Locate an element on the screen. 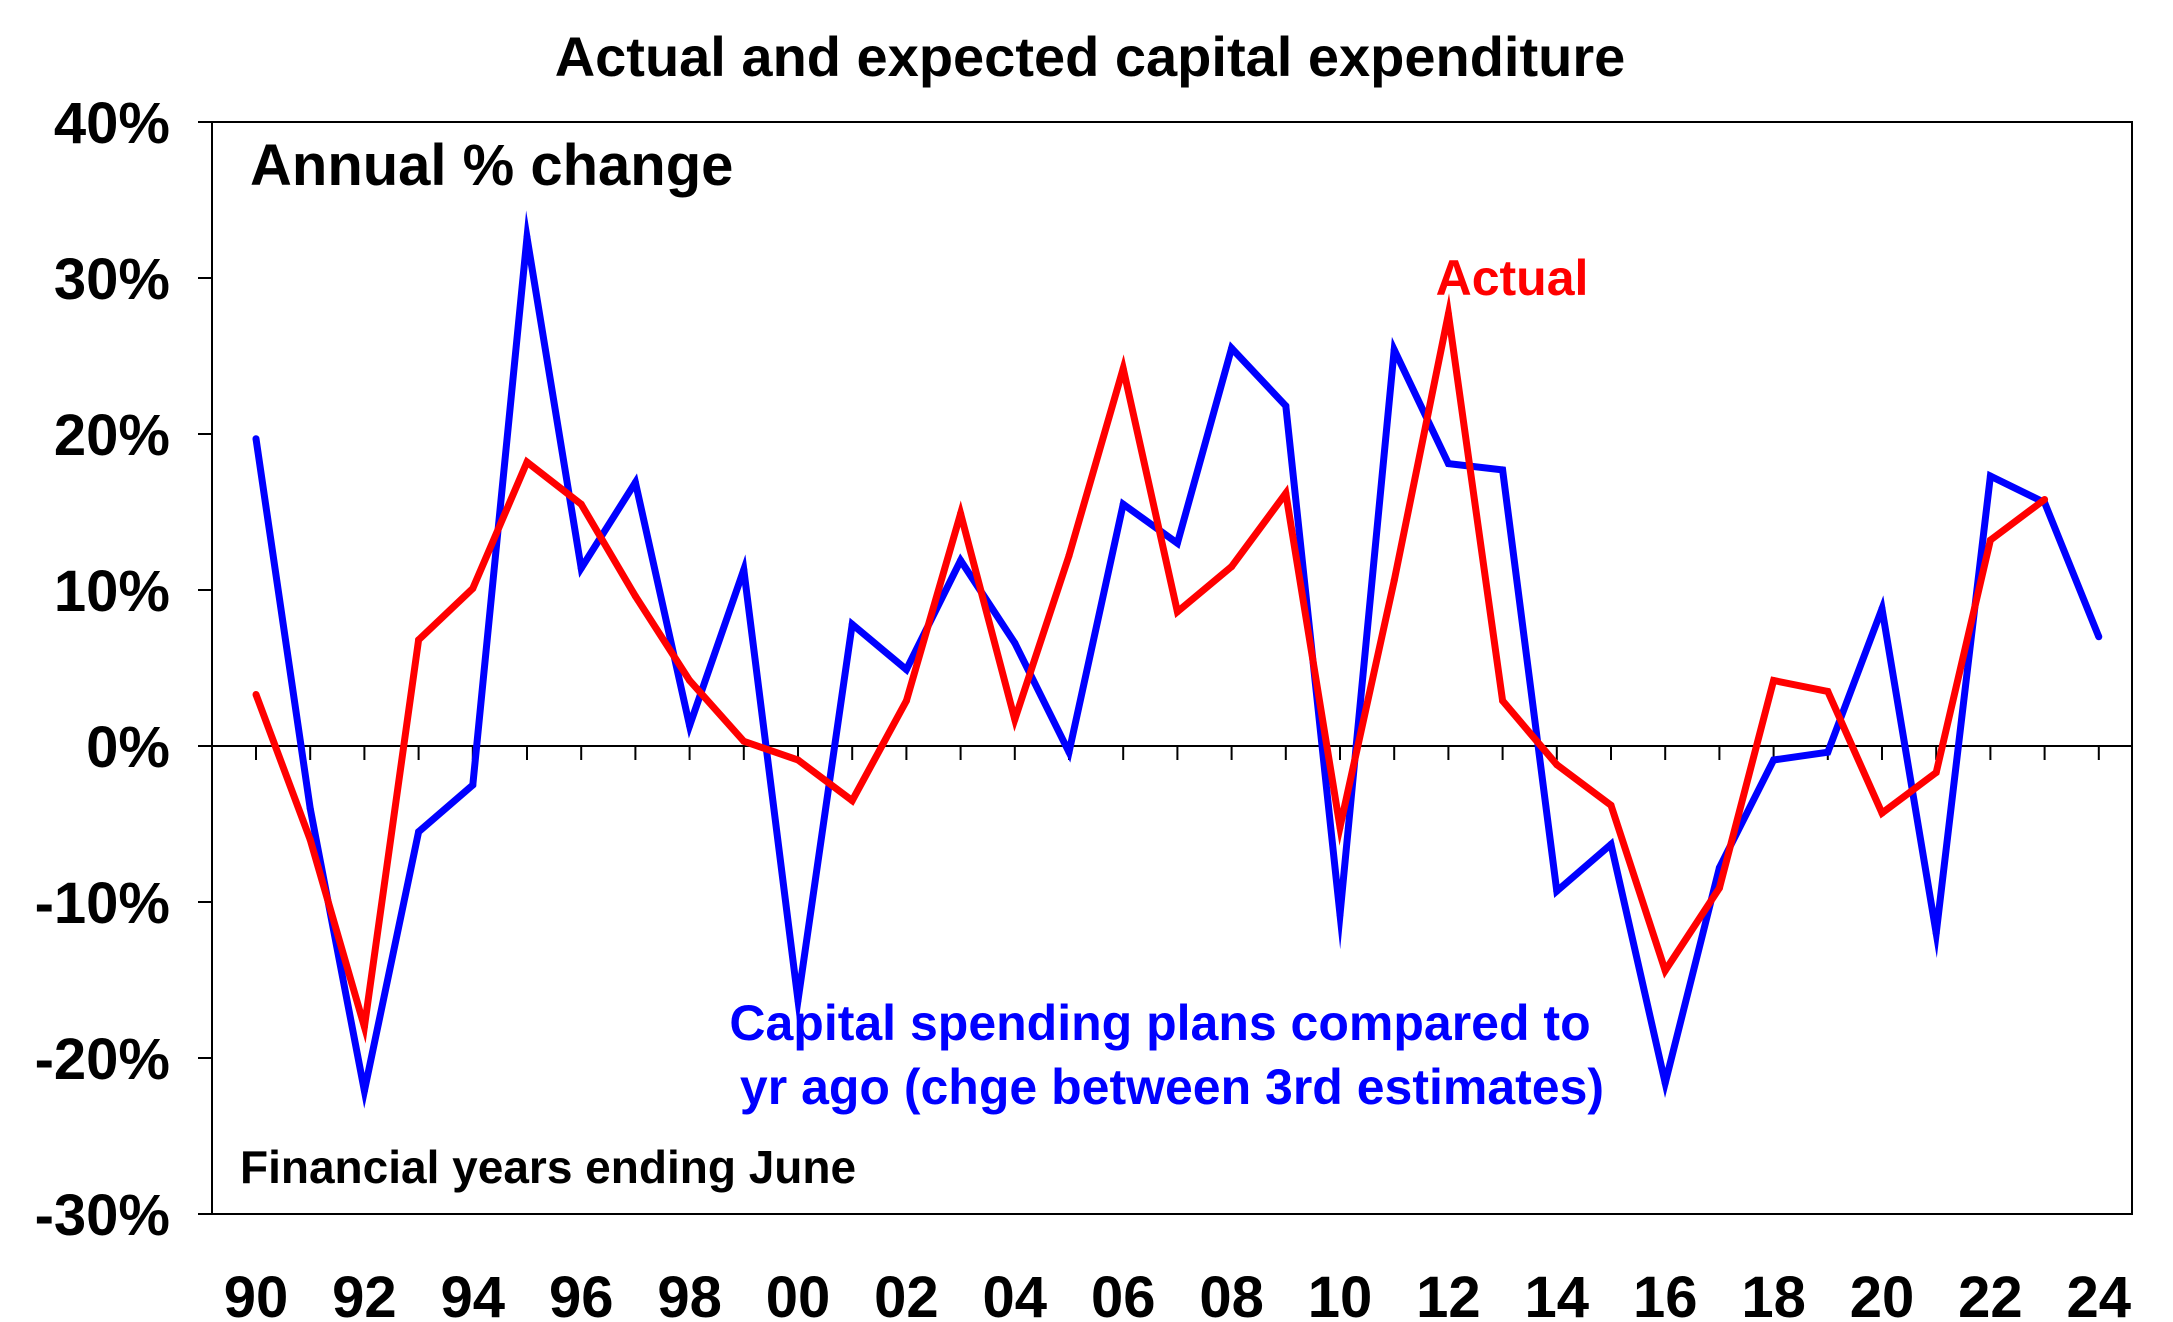 This screenshot has width=2173, height=1322. x-tick-label: 92 is located at coordinates (364, 1293).